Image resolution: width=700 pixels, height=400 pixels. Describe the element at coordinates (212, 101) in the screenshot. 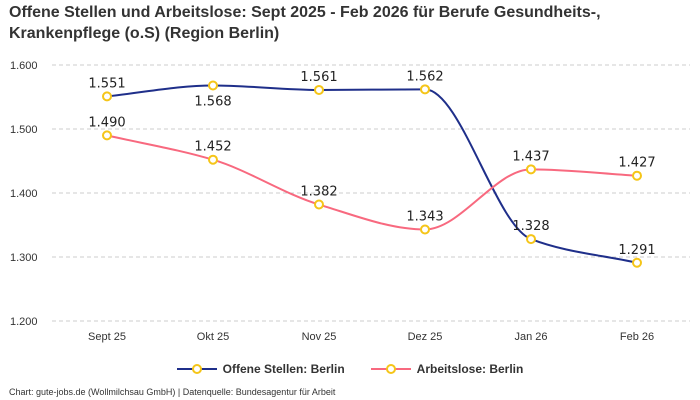

I see `data-label: 1.568` at that location.